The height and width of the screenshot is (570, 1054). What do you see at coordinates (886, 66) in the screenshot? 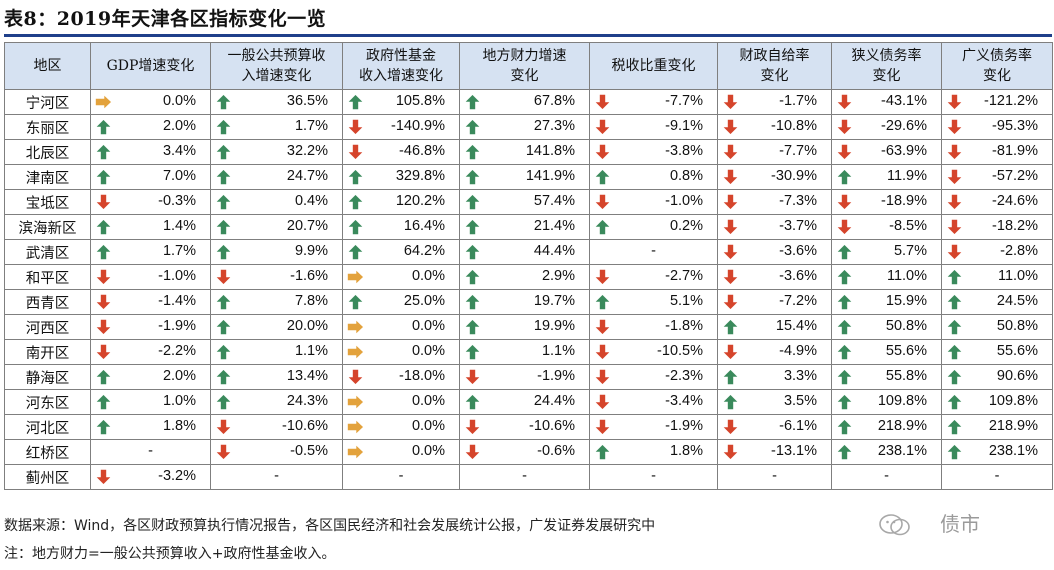
I see `column-header: 狭义债务率 变化` at bounding box center [886, 66].